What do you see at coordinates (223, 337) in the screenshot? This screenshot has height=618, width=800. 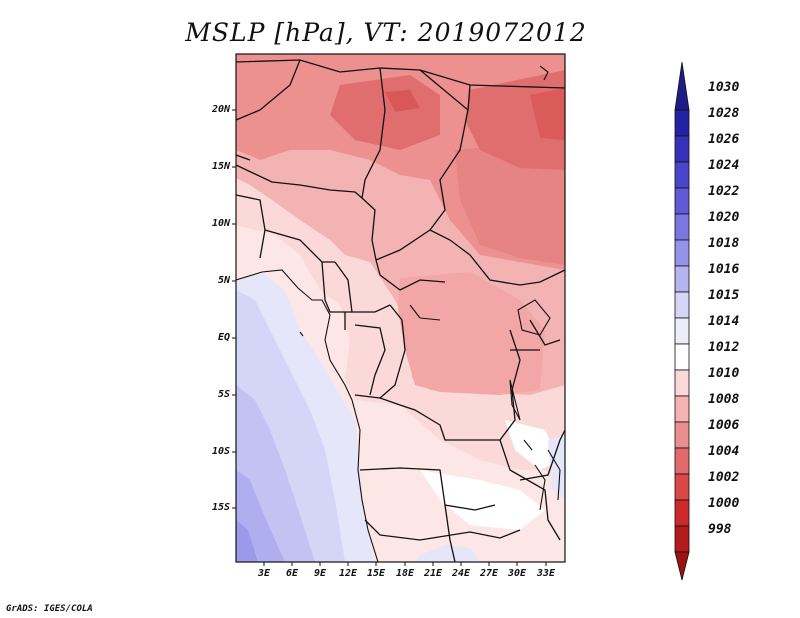 I see `lat-label-eq: EQ` at bounding box center [223, 337].